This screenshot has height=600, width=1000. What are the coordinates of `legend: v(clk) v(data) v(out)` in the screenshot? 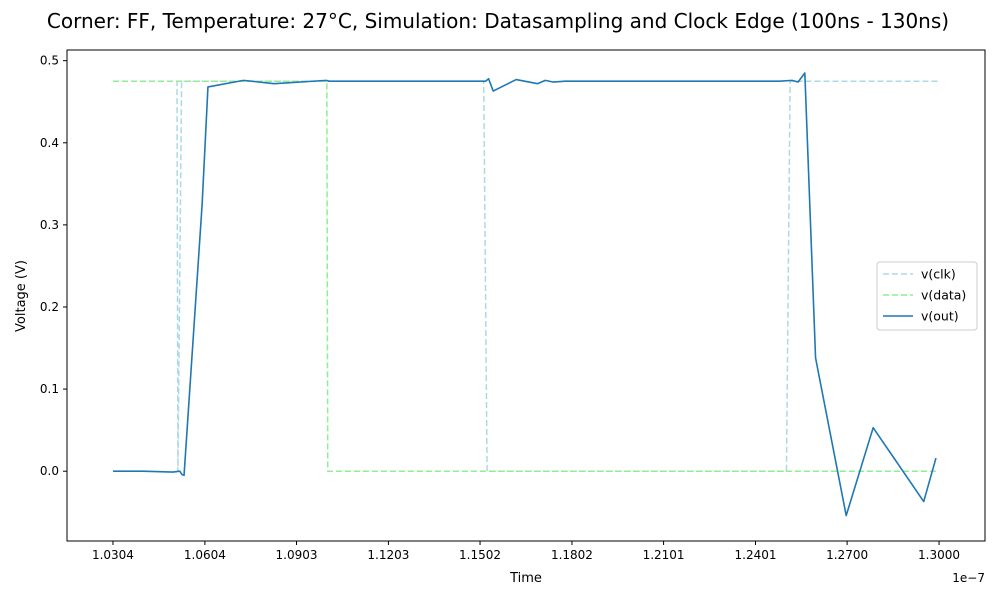 It's located at (927, 296).